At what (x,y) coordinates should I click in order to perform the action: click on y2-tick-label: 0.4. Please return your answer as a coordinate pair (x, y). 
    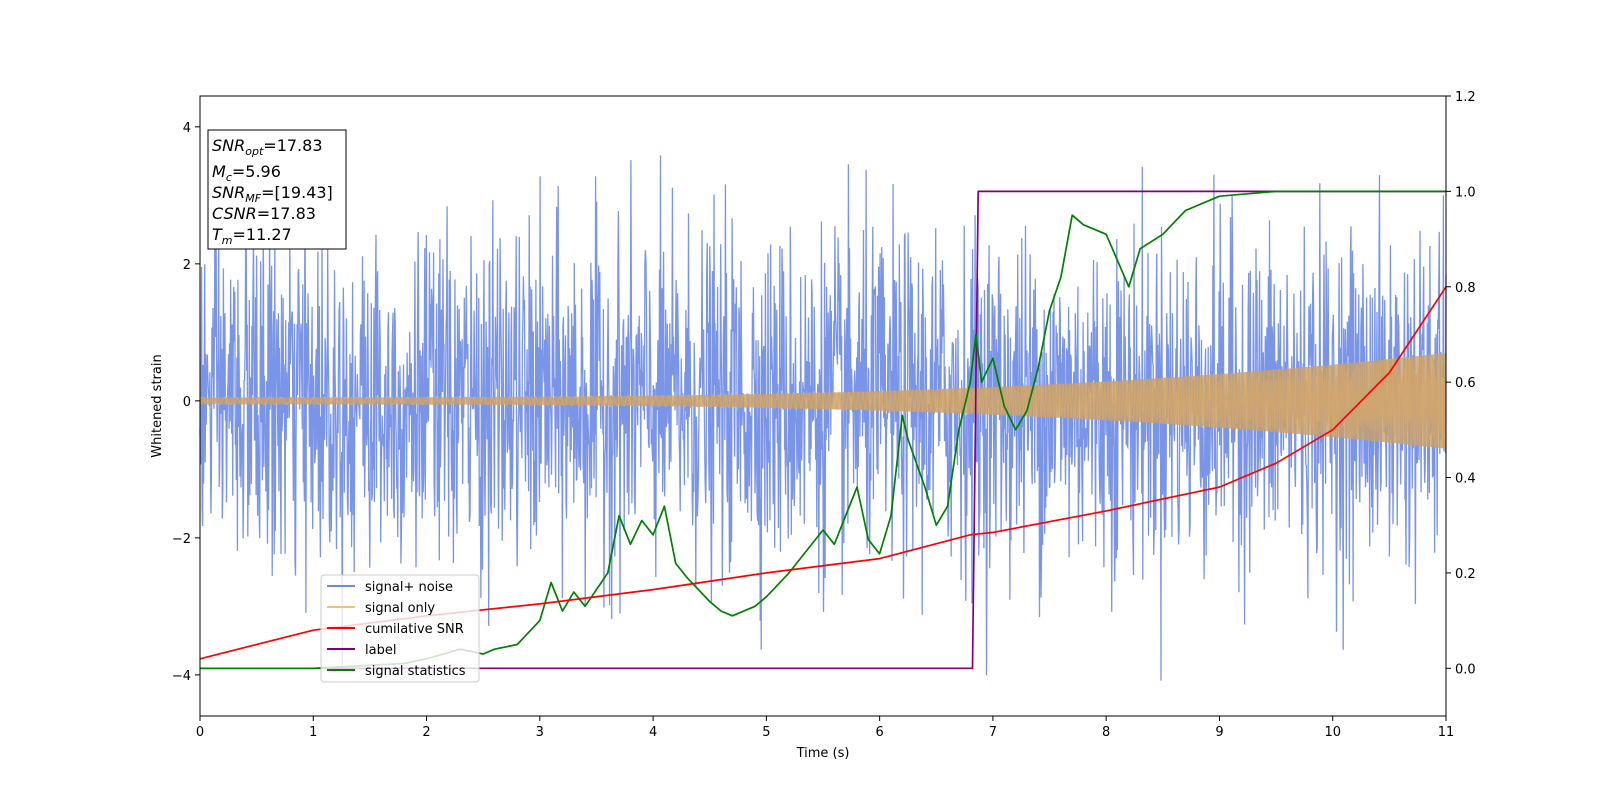
    Looking at the image, I should click on (1465, 479).